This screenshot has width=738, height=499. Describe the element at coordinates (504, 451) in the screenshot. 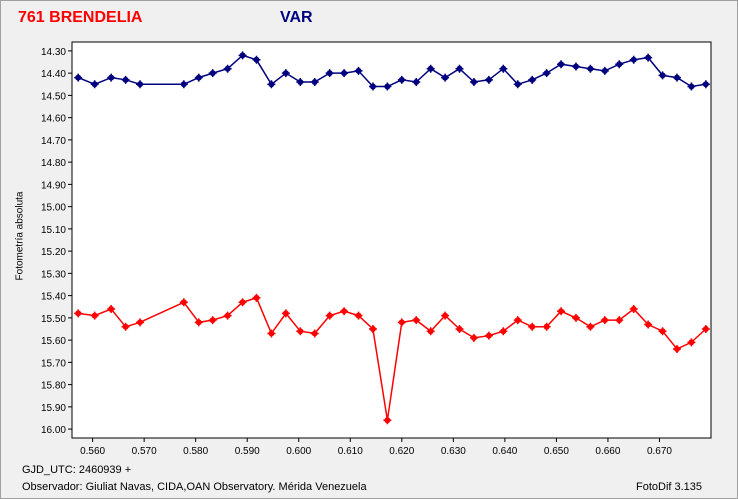

I see `x-tick-label: 0.640` at that location.